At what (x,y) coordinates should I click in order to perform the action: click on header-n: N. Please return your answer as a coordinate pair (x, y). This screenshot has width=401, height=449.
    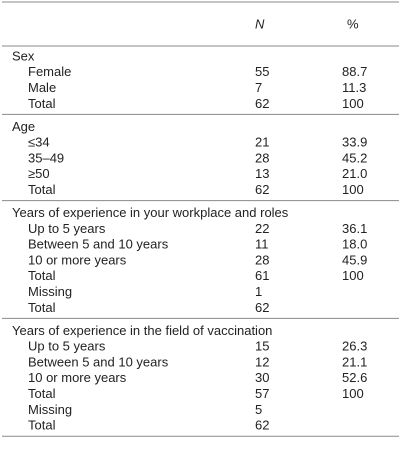
    Looking at the image, I should click on (260, 23).